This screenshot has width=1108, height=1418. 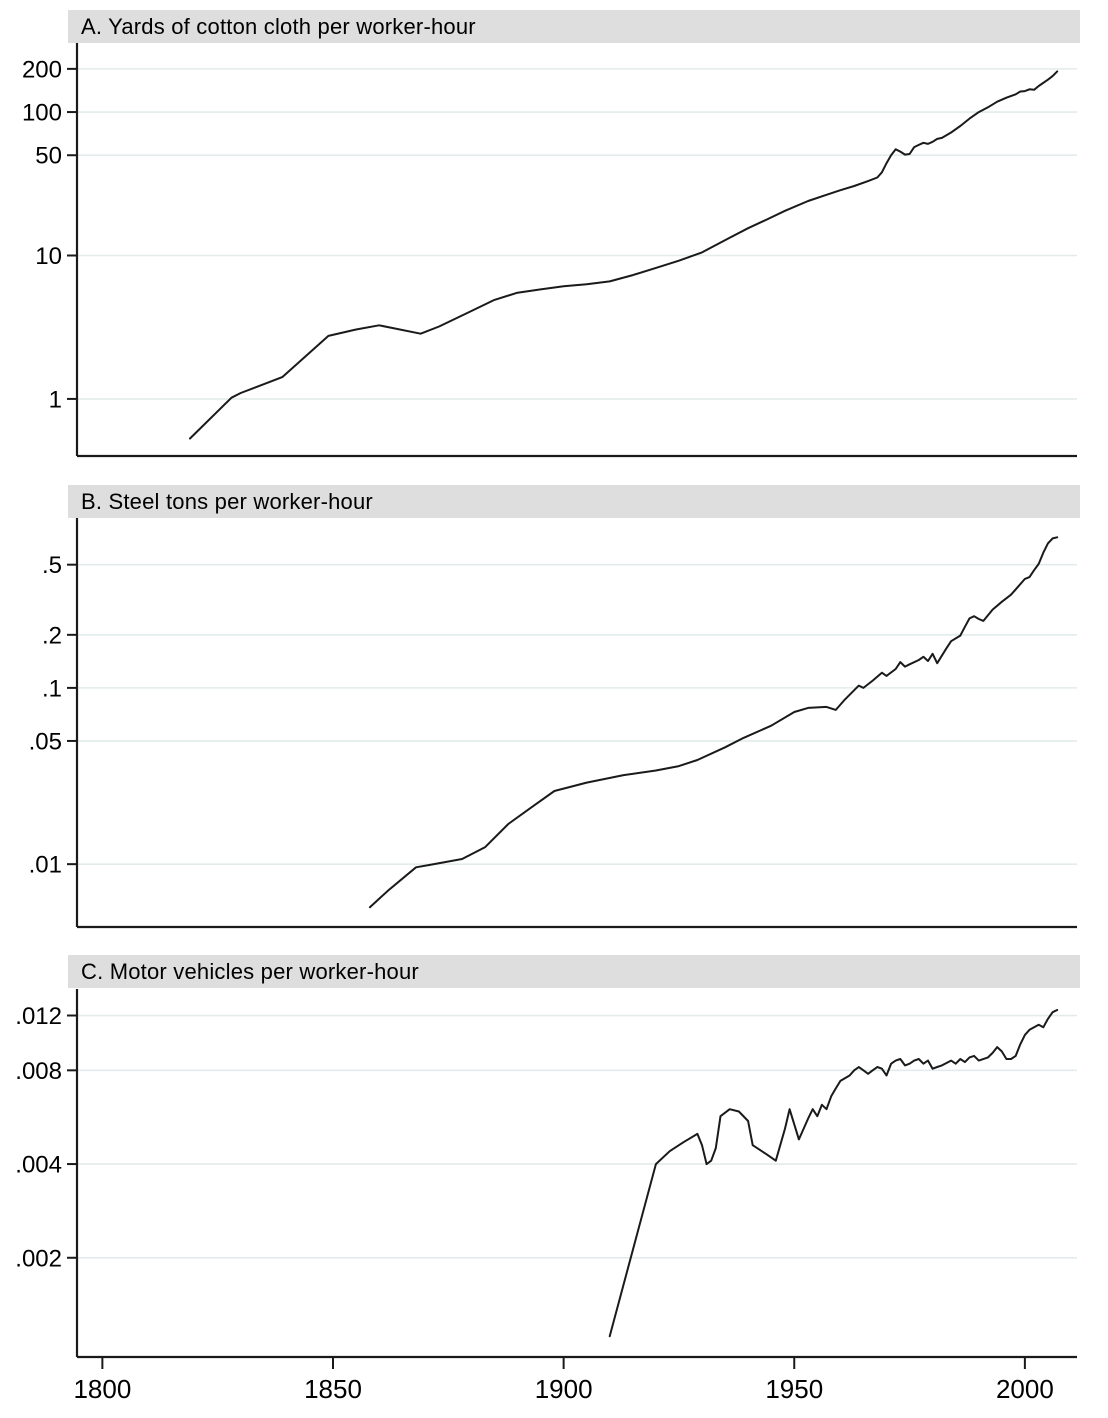 I want to click on x-tick-label: 1900, so click(x=564, y=1389).